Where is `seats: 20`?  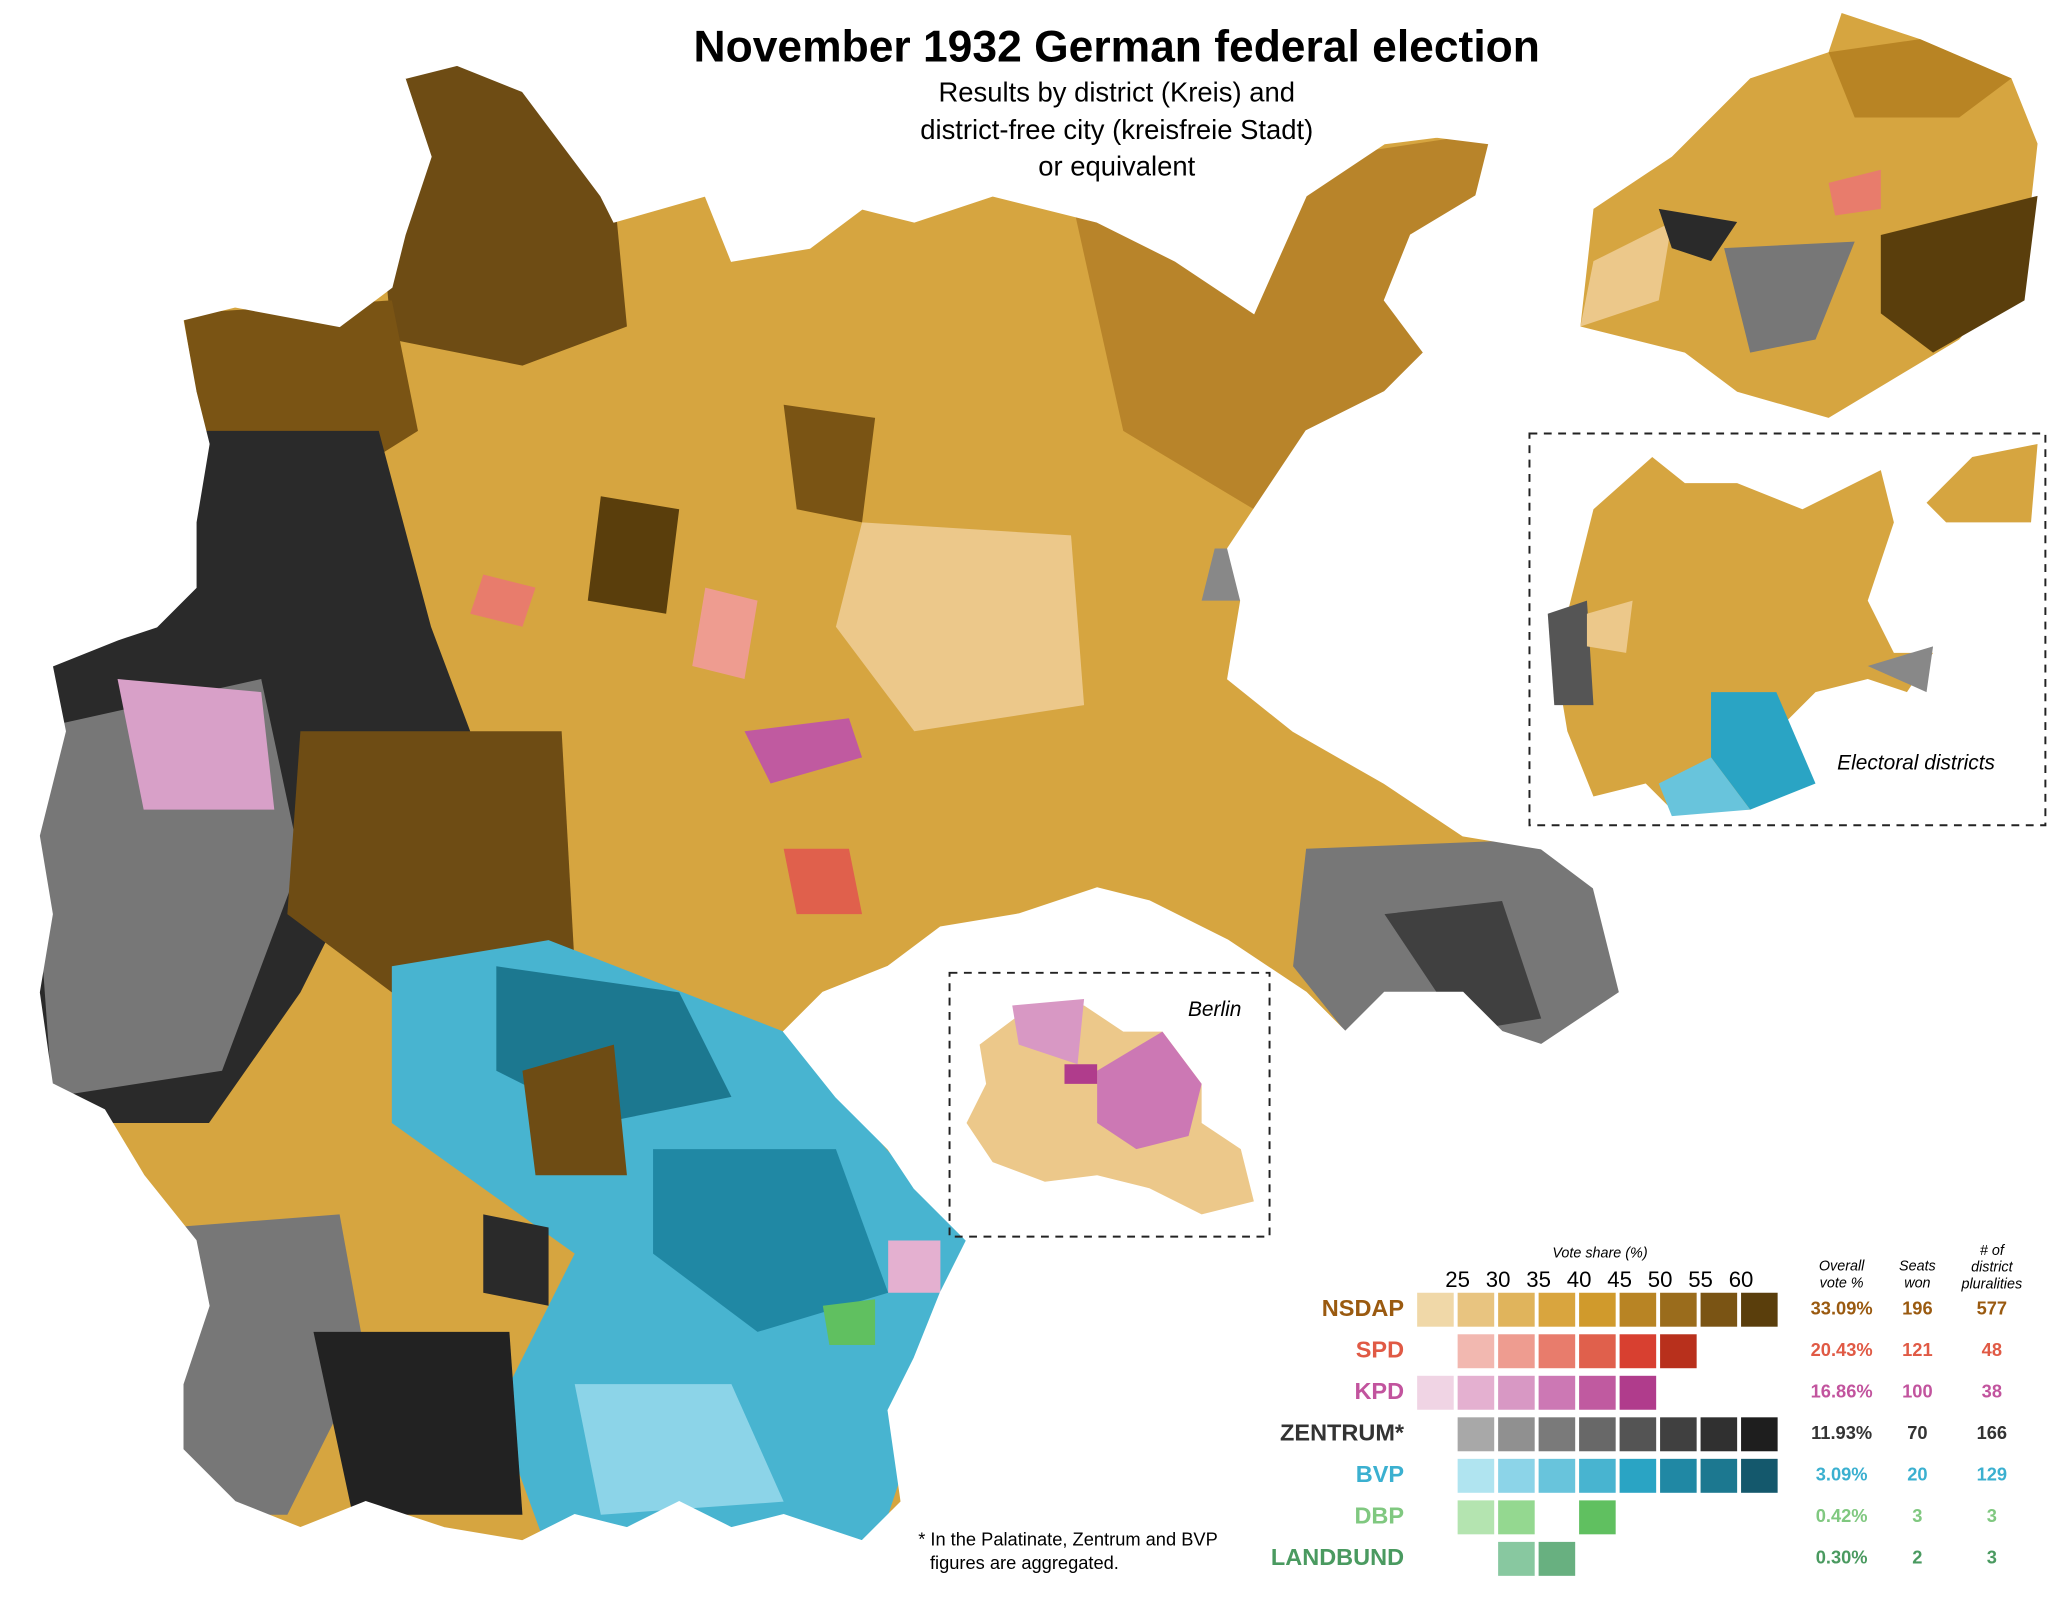
seats: 20 is located at coordinates (1917, 1474).